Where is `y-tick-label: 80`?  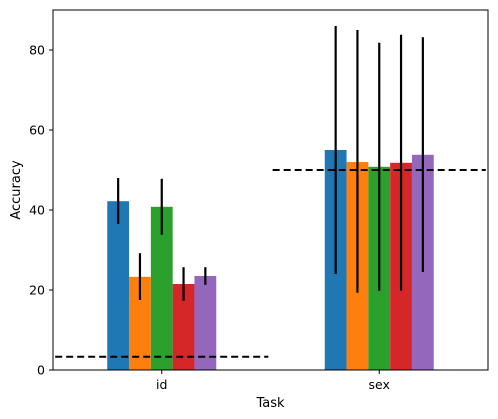 y-tick-label: 80 is located at coordinates (37, 50).